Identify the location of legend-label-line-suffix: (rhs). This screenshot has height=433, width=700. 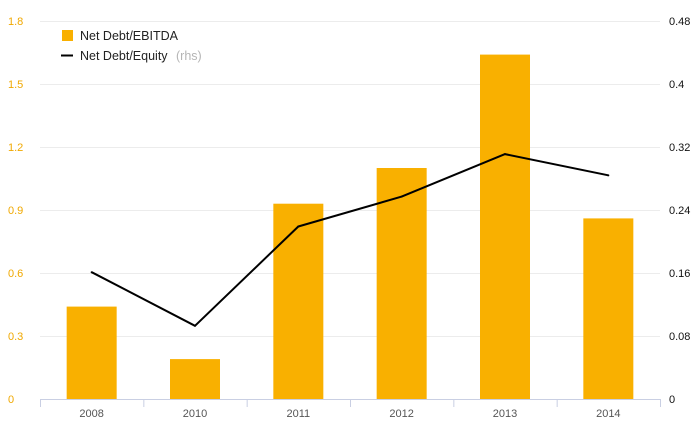
(189, 56).